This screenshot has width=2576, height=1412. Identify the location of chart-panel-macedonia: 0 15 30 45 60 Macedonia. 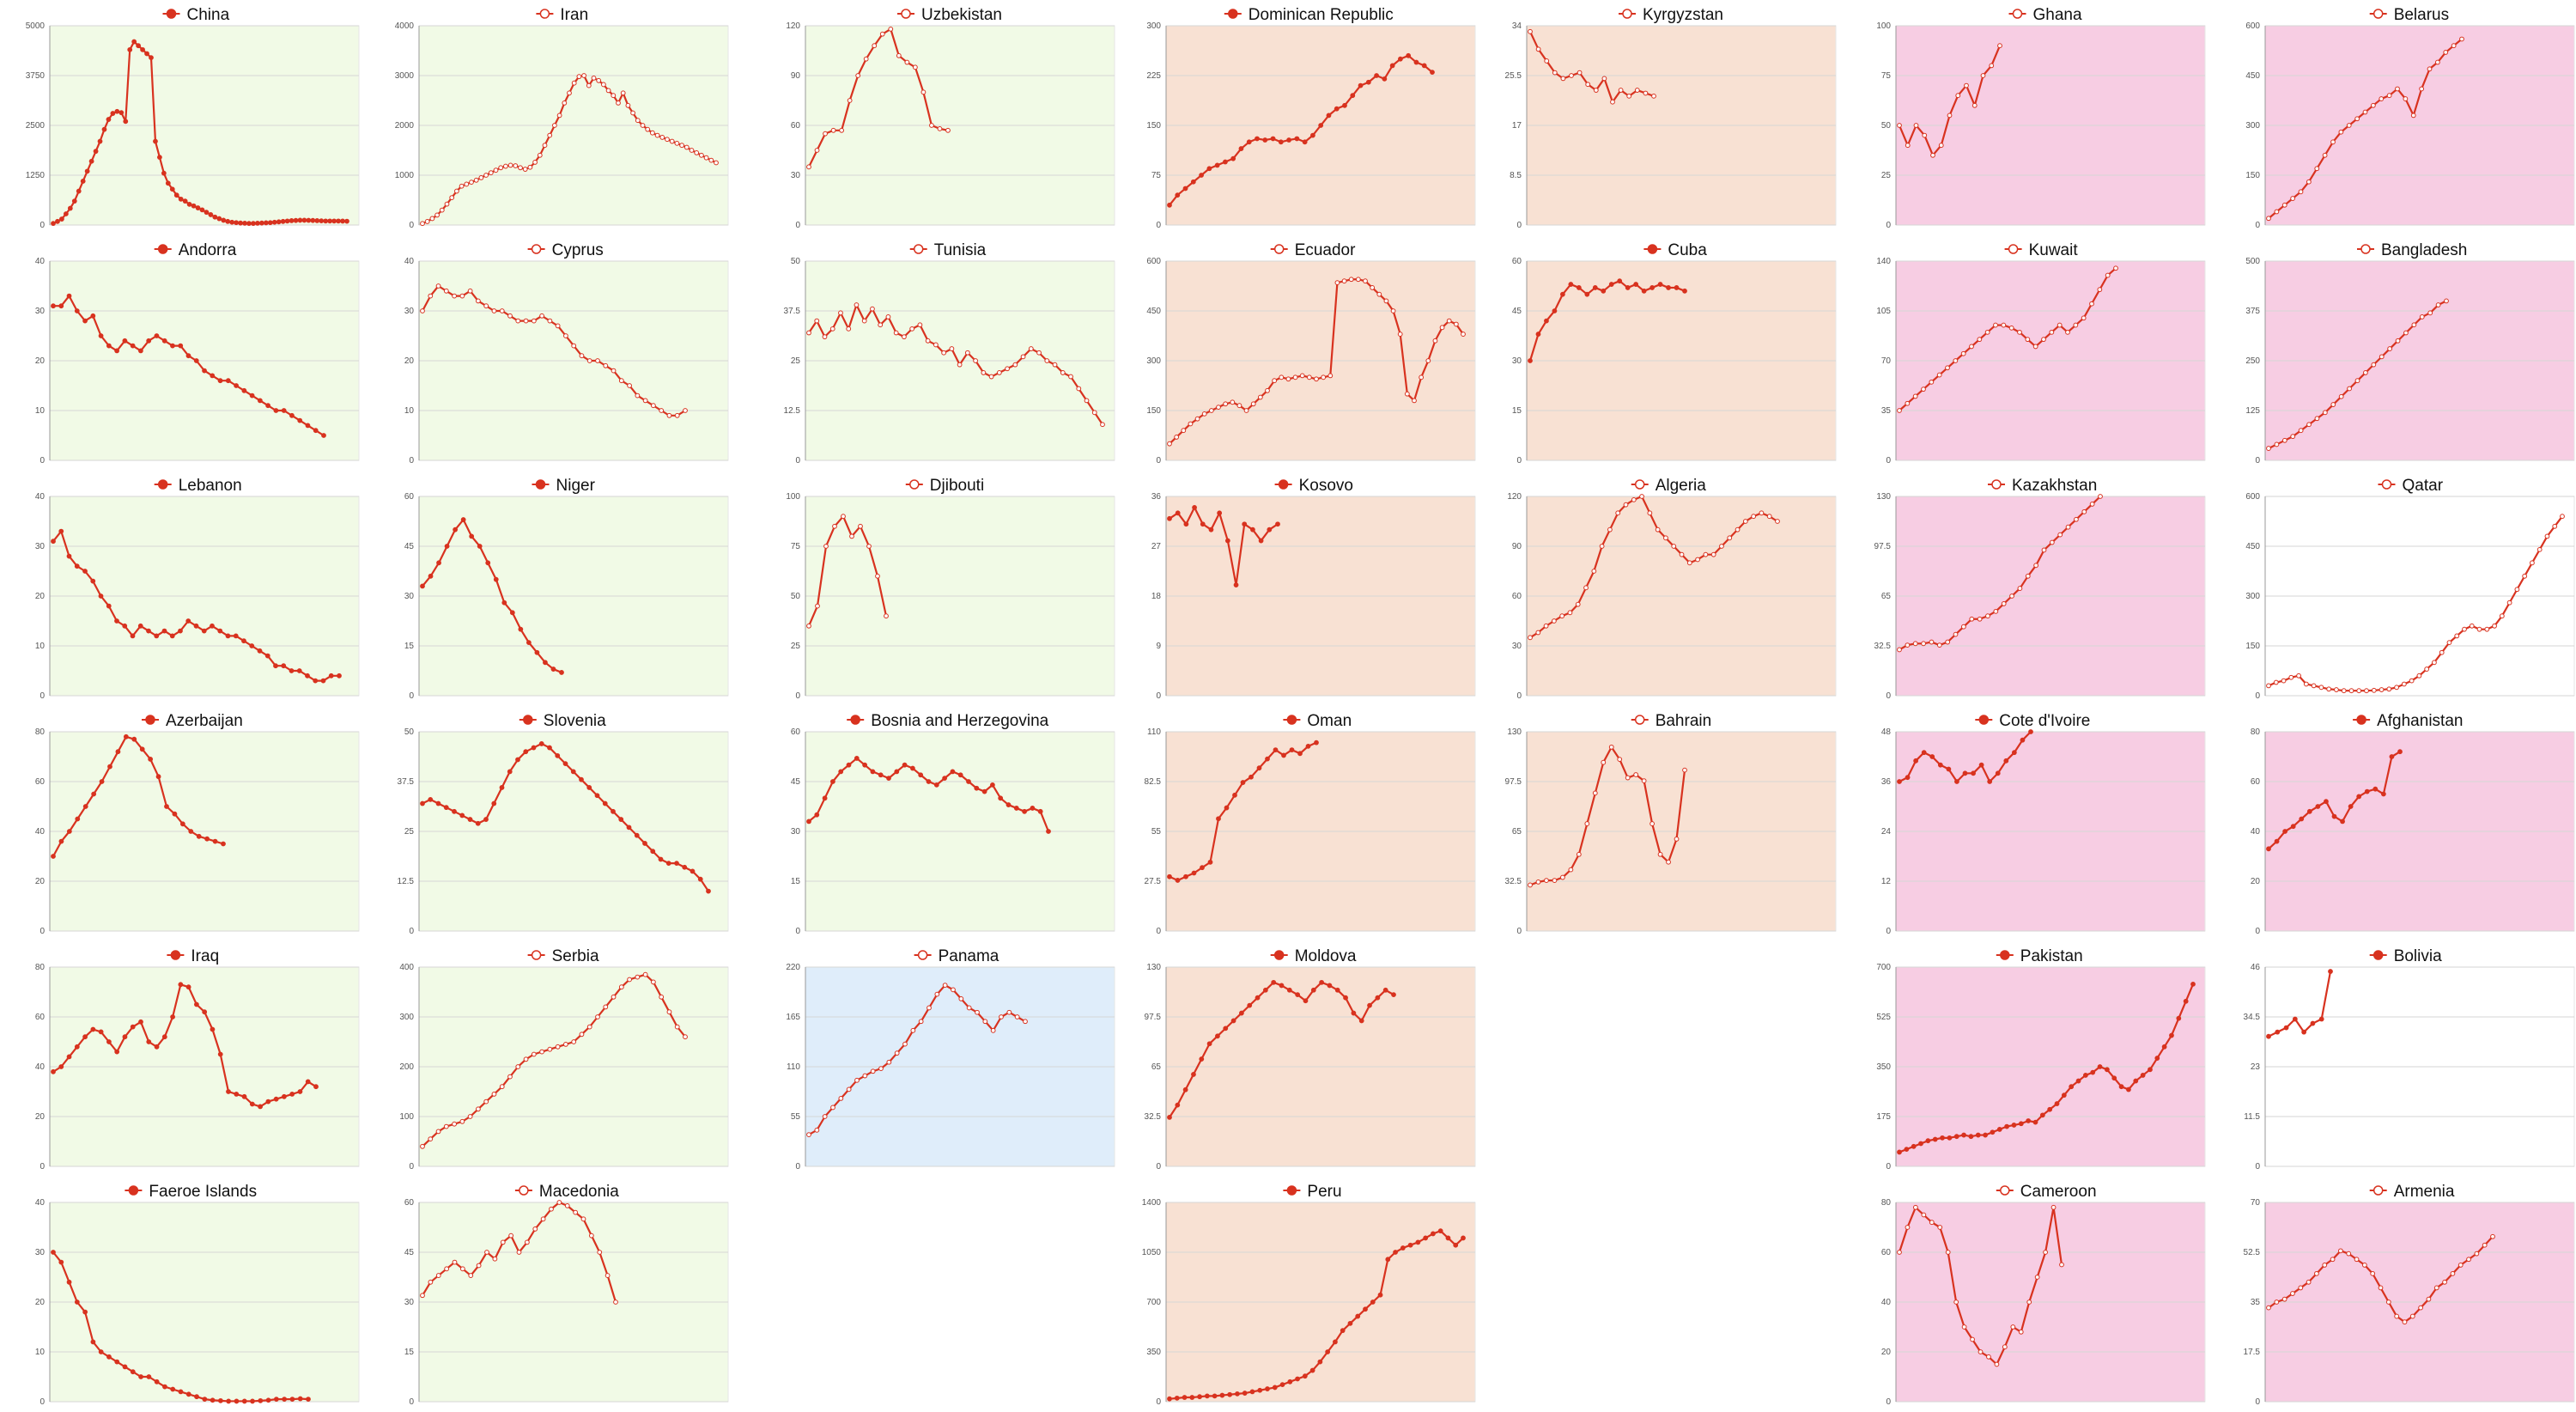
(554, 1296).